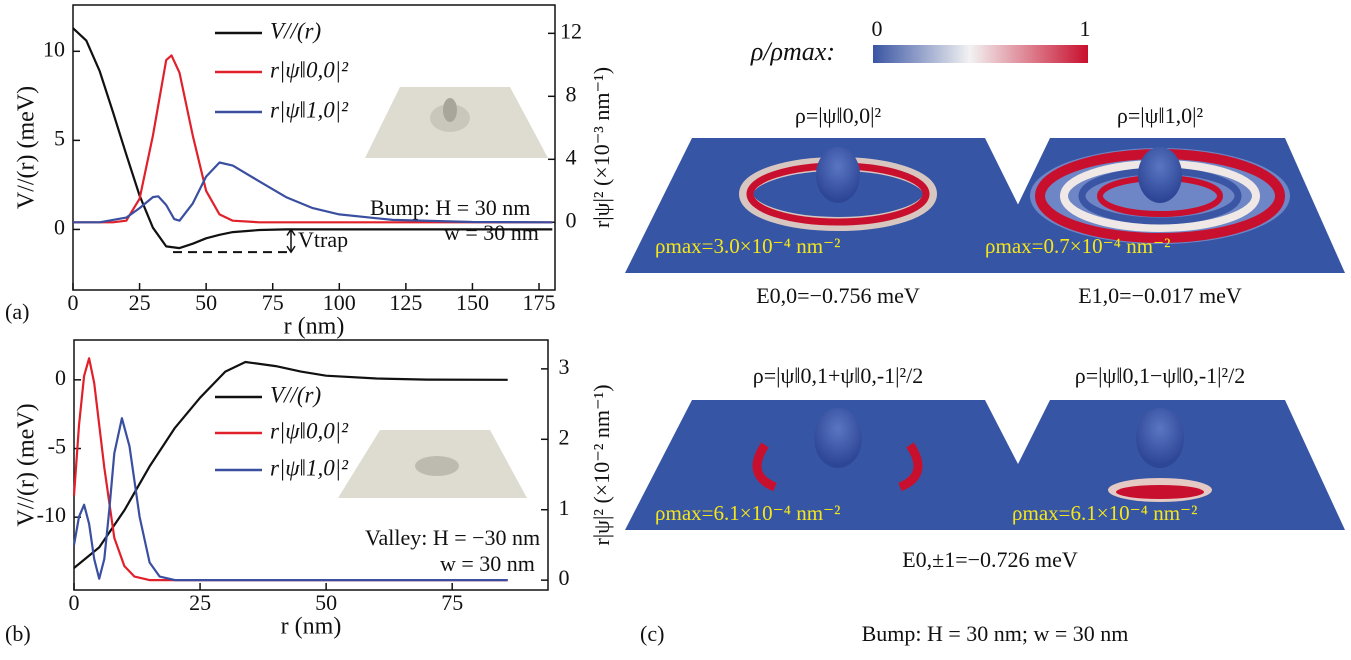 The image size is (1351, 660). Describe the element at coordinates (452, 537) in the screenshot. I see `annotation: Valley: H = −30 nm` at that location.